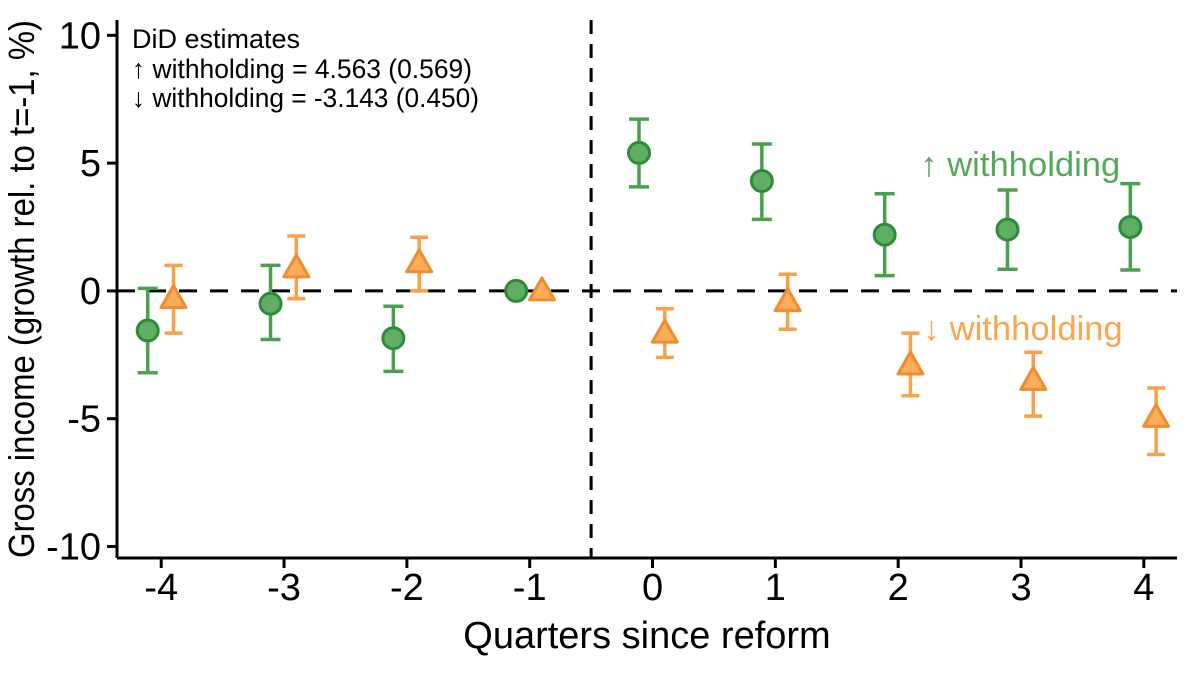 This screenshot has height=675, width=1200. What do you see at coordinates (407, 588) in the screenshot?
I see `x-tick-label: -2` at bounding box center [407, 588].